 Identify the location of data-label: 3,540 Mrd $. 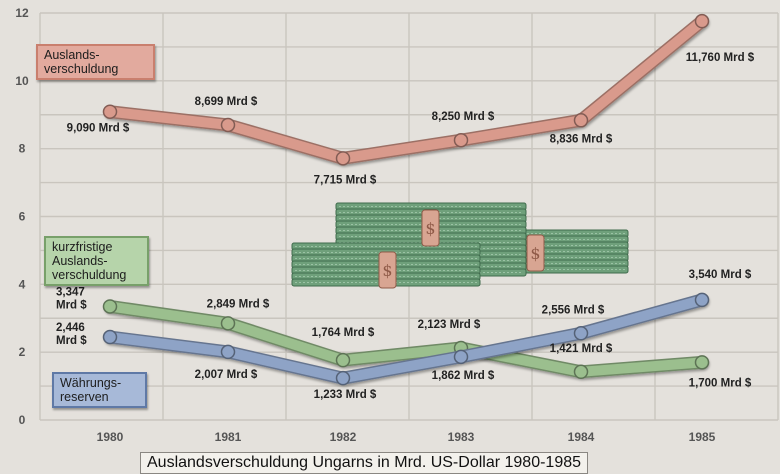
(720, 275).